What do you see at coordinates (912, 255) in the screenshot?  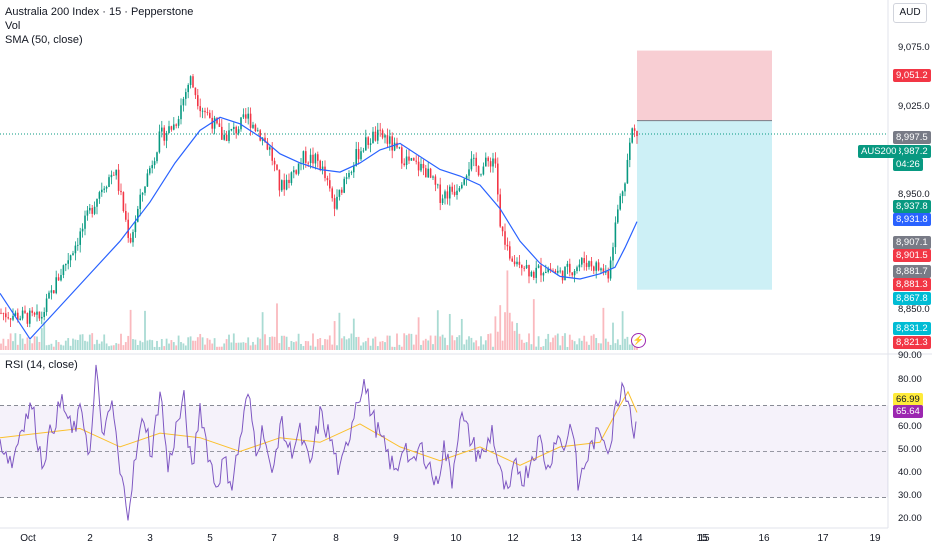 I see `price-tag: 8,901.5` at bounding box center [912, 255].